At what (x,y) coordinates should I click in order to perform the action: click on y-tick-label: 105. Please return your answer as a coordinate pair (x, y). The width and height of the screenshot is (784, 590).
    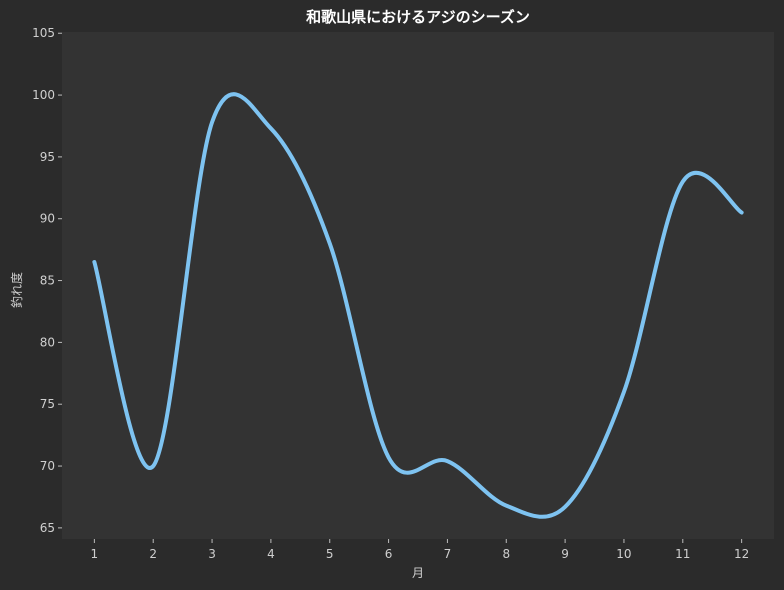
    Looking at the image, I should click on (43, 33).